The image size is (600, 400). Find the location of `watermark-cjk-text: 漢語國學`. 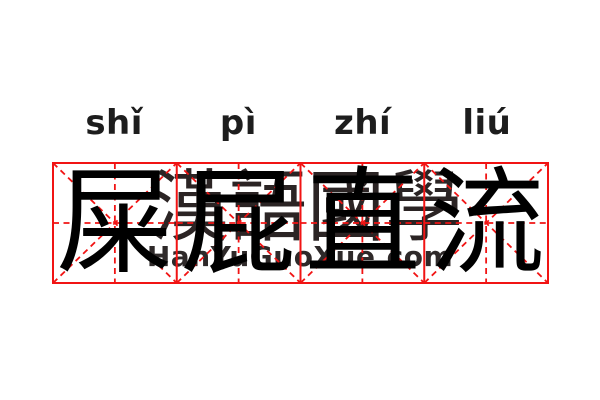

watermark-cjk-text: 漢語國學 is located at coordinates (306, 208).